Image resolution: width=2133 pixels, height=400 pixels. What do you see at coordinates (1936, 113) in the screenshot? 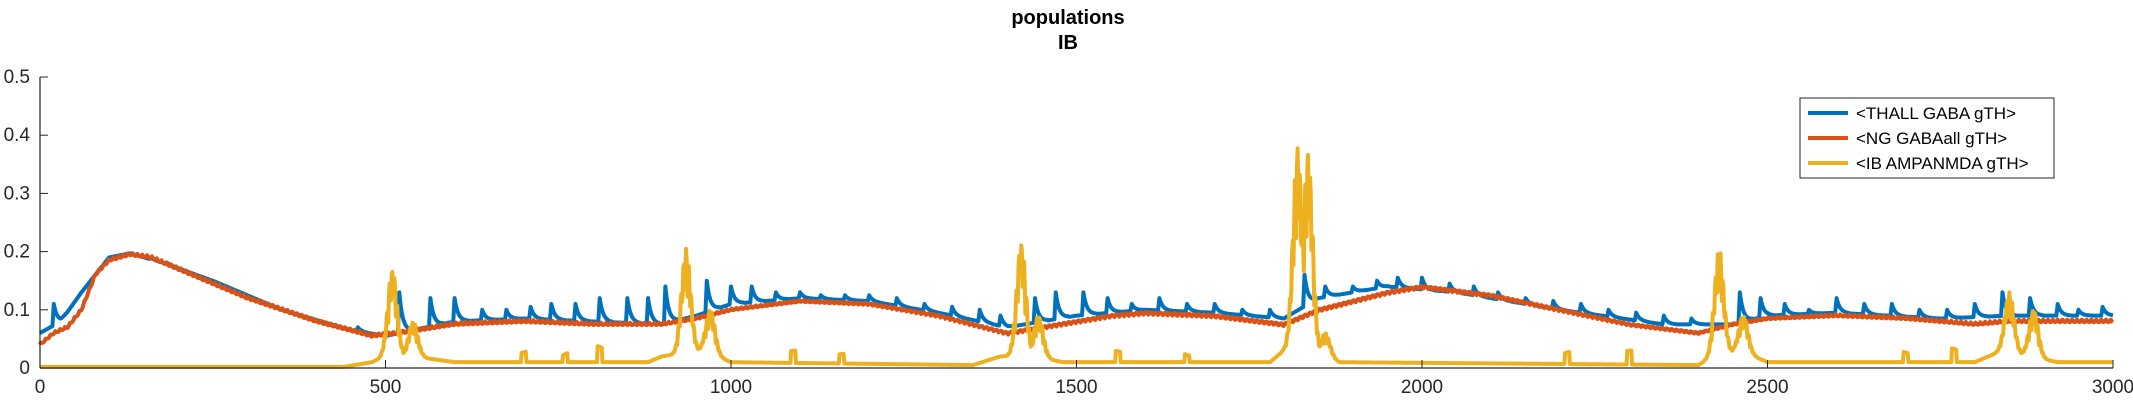
I see `legend-label-thall: <THALL GABA gTH>` at bounding box center [1936, 113].